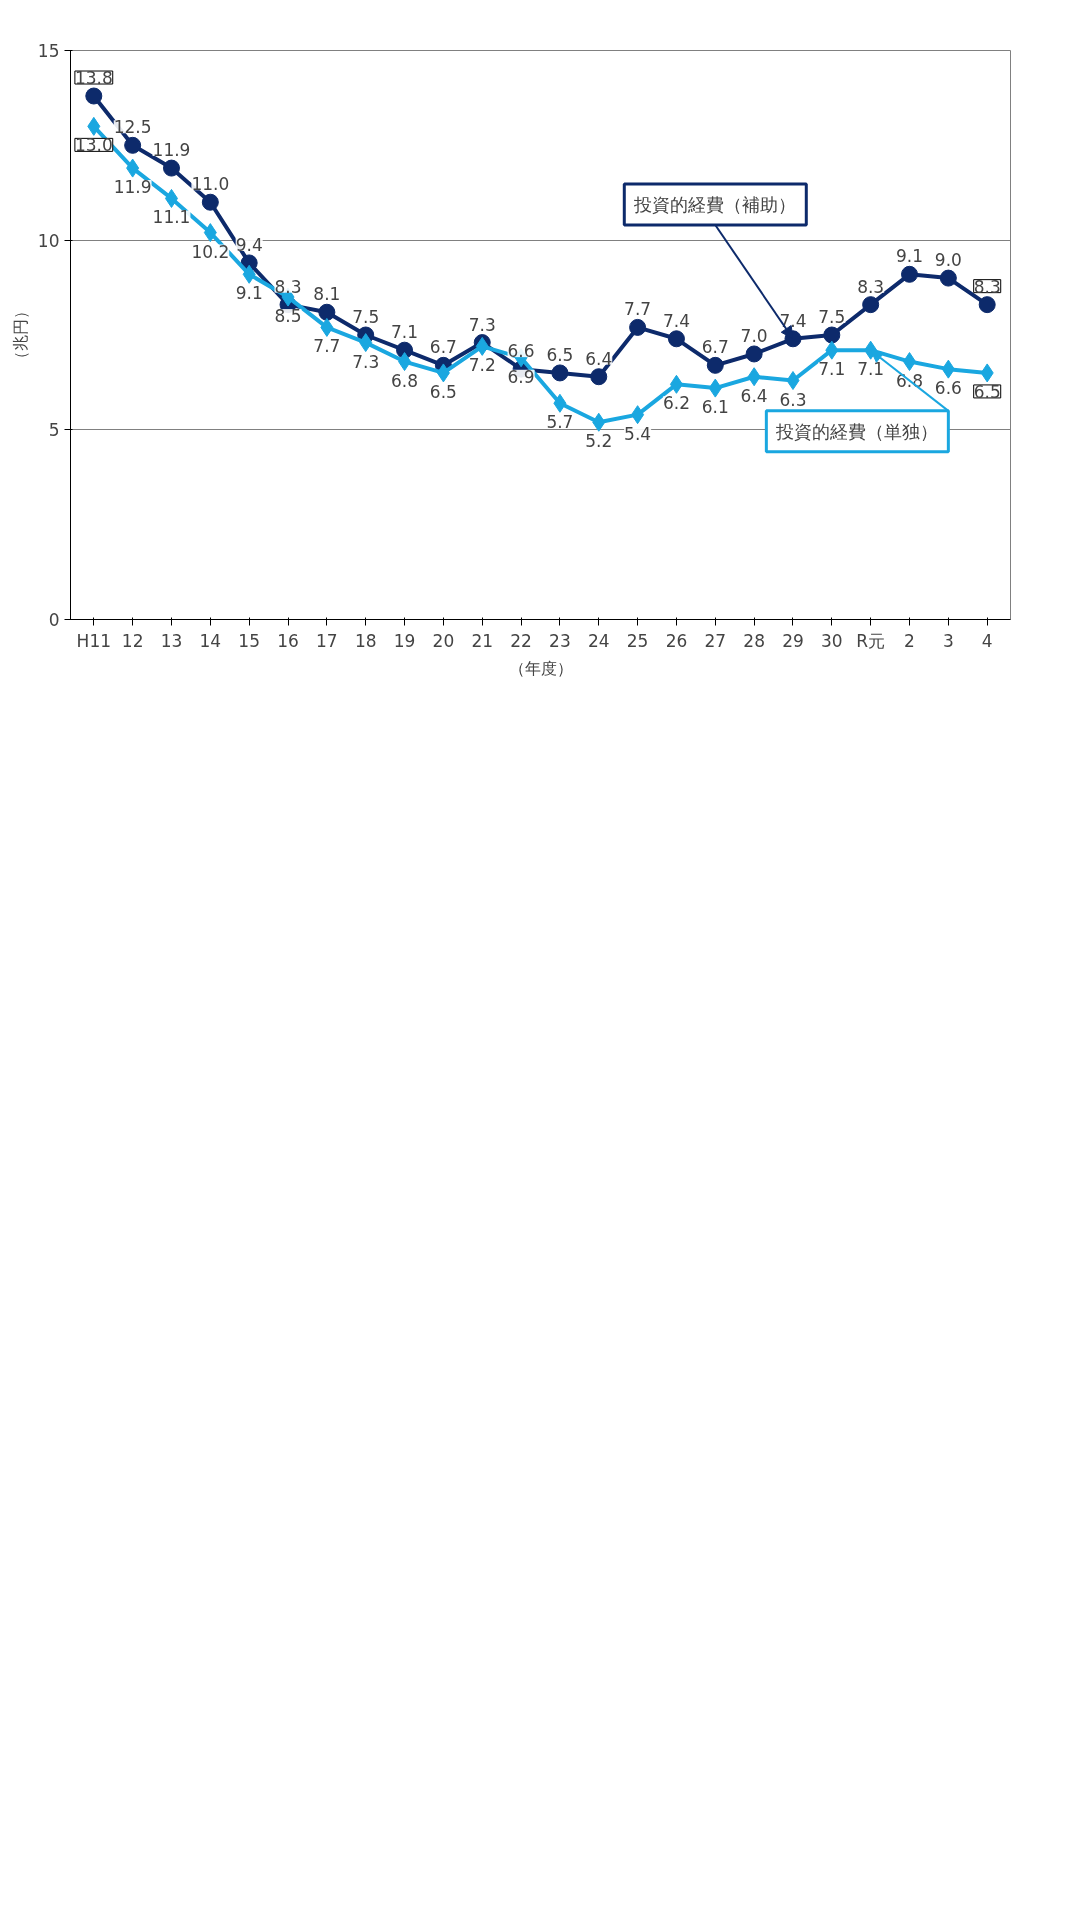 This screenshot has height=1914, width=1065. I want to click on x-axis-title: （年度）, so click(540, 668).